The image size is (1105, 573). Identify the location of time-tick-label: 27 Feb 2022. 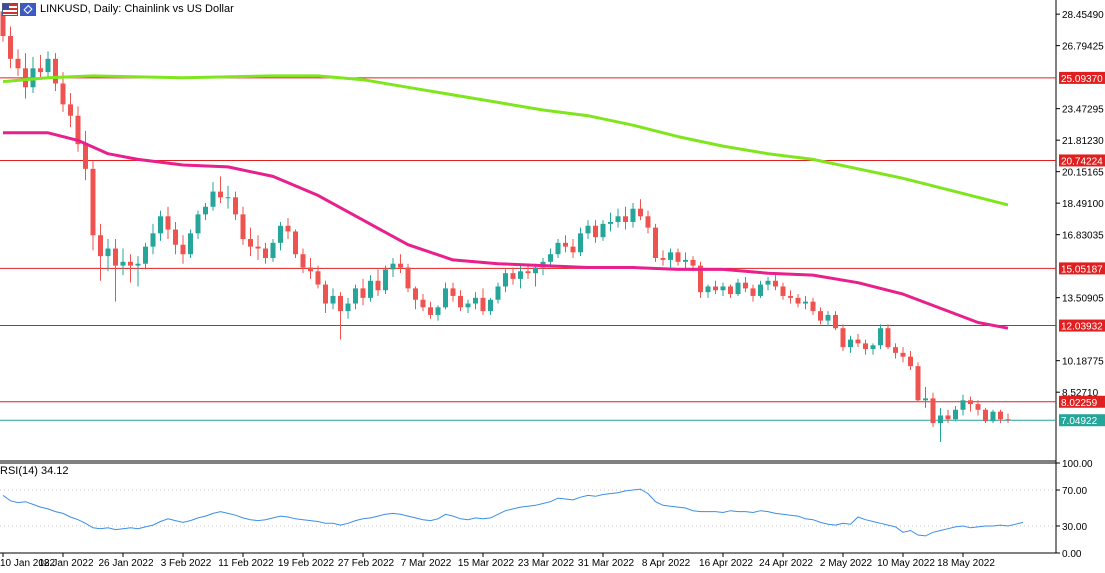
(366, 563).